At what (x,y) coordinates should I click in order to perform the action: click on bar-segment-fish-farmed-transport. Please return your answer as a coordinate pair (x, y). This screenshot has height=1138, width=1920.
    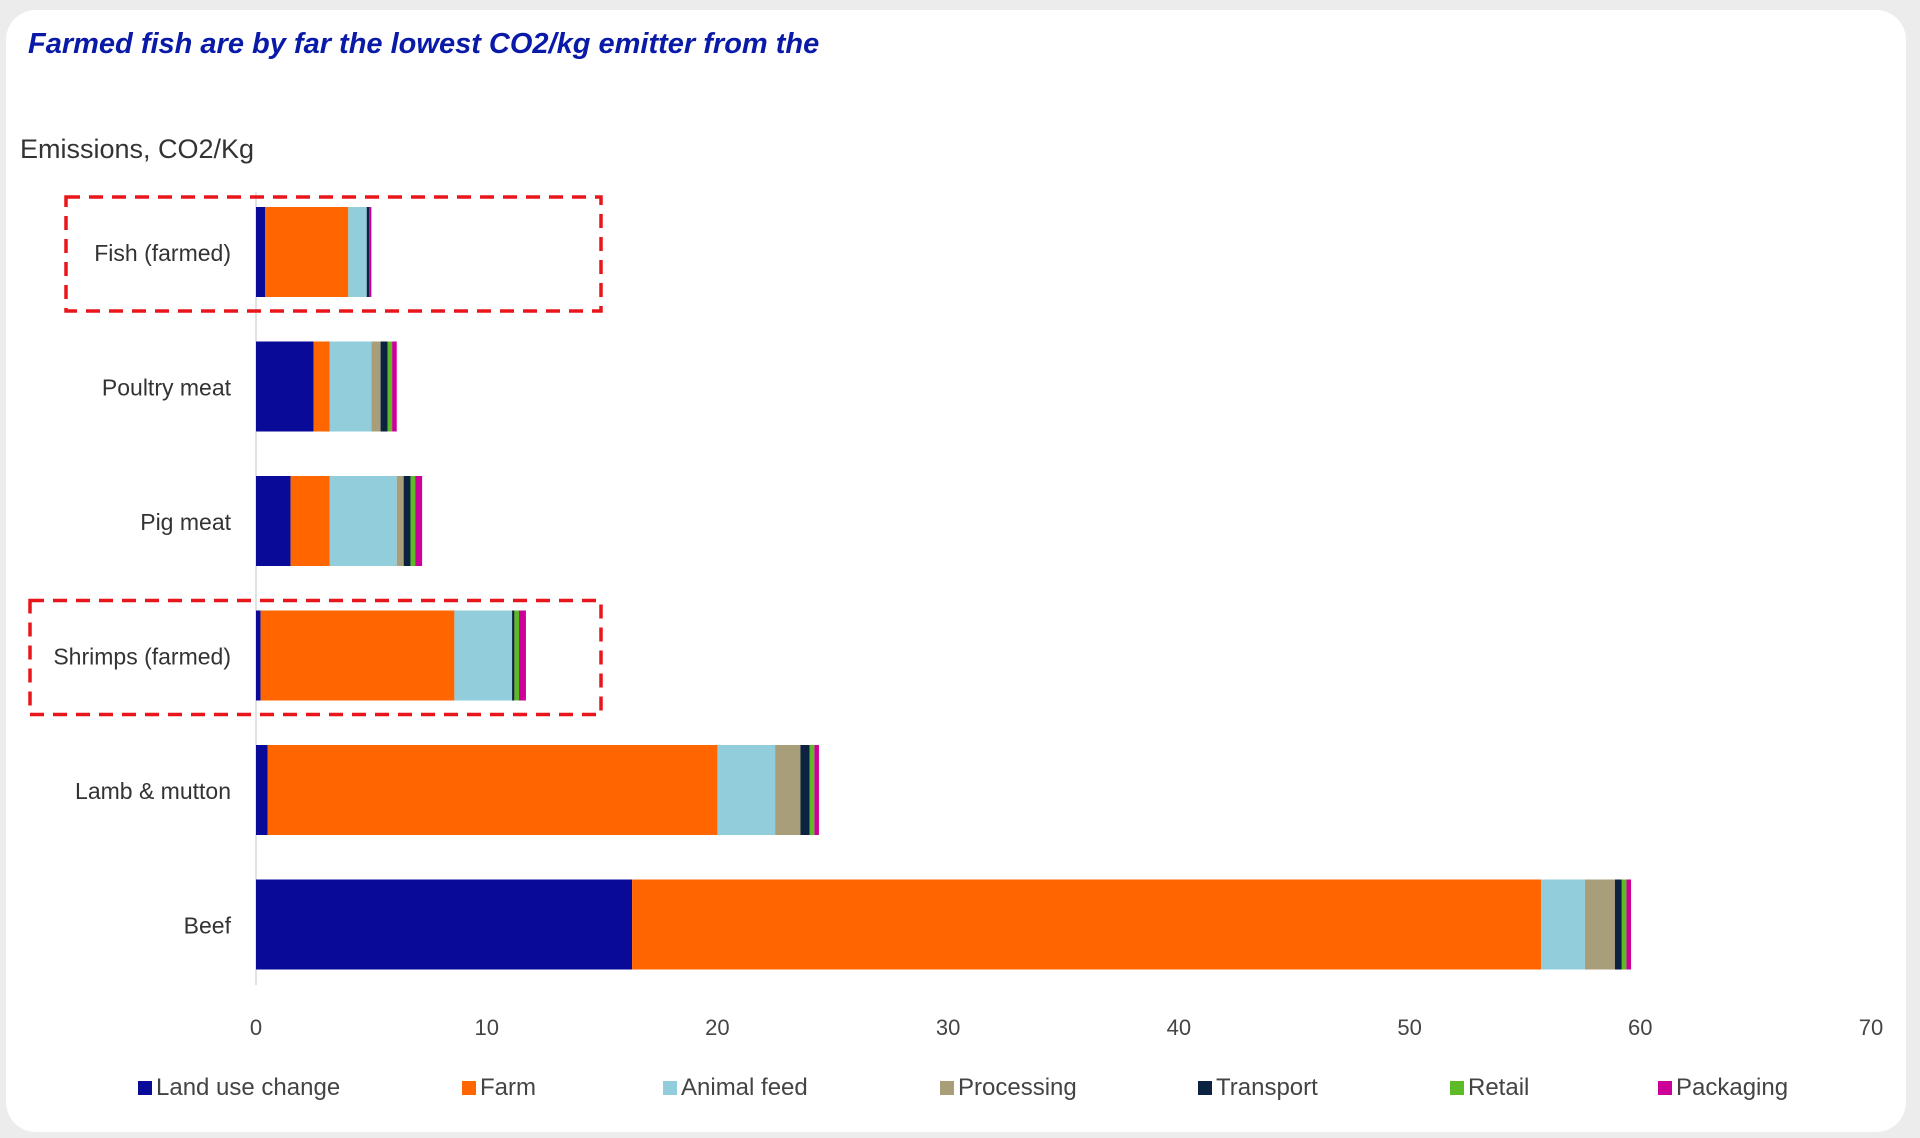
    Looking at the image, I should click on (368, 252).